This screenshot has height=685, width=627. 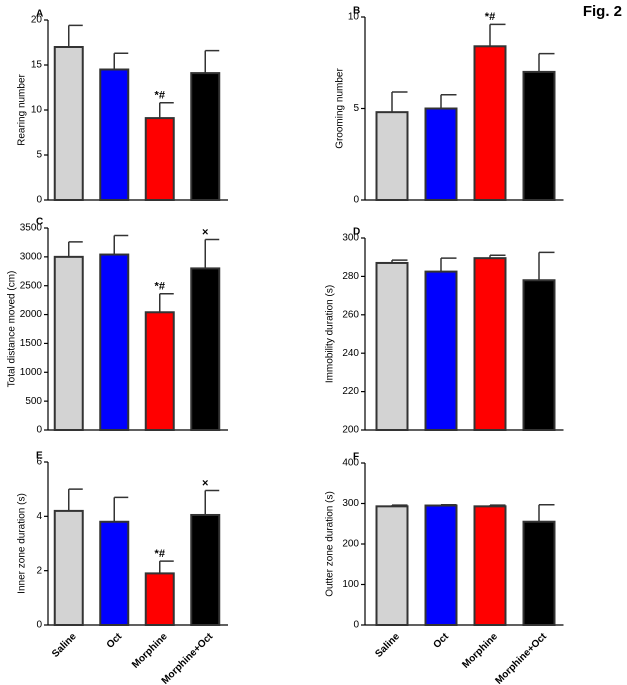 What do you see at coordinates (22, 109) in the screenshot?
I see `y-axis-label: Rearing number` at bounding box center [22, 109].